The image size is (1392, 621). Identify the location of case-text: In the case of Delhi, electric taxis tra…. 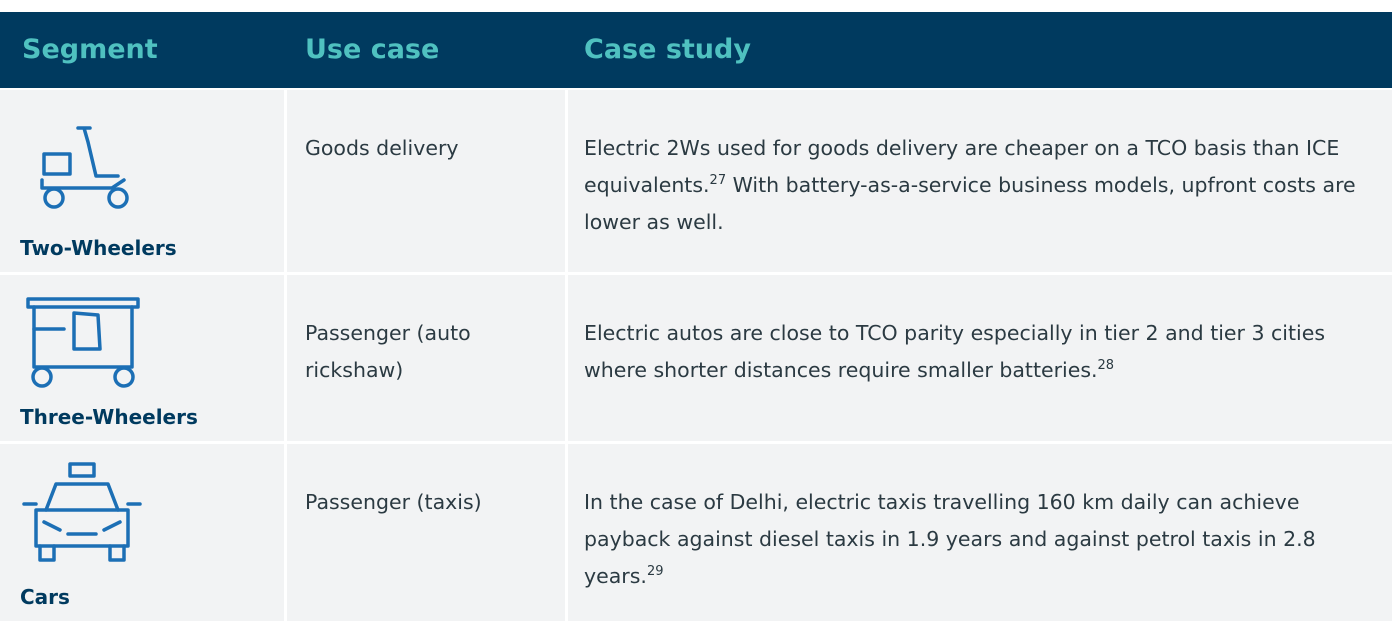
(950, 539).